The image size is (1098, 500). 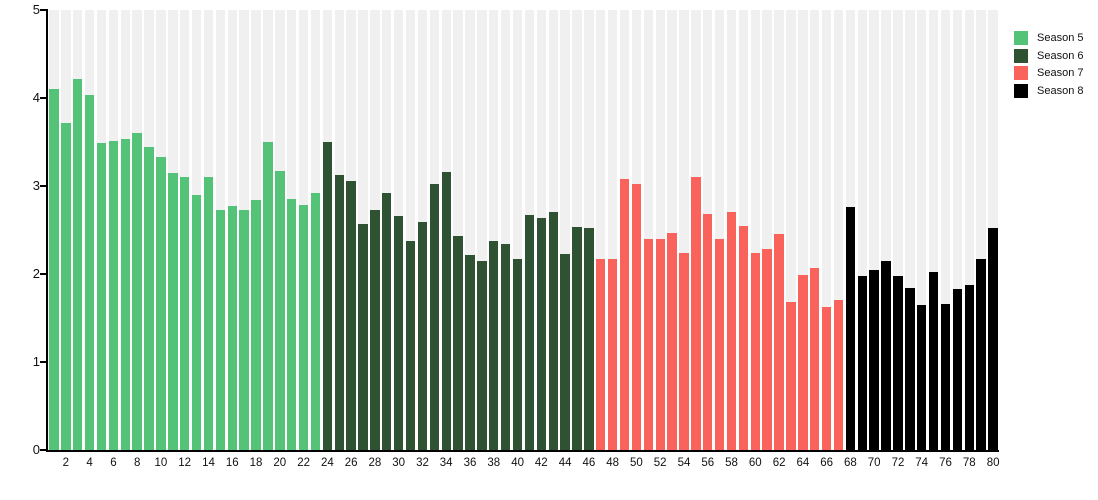 I want to click on x-tick-label: 14, so click(x=208, y=463).